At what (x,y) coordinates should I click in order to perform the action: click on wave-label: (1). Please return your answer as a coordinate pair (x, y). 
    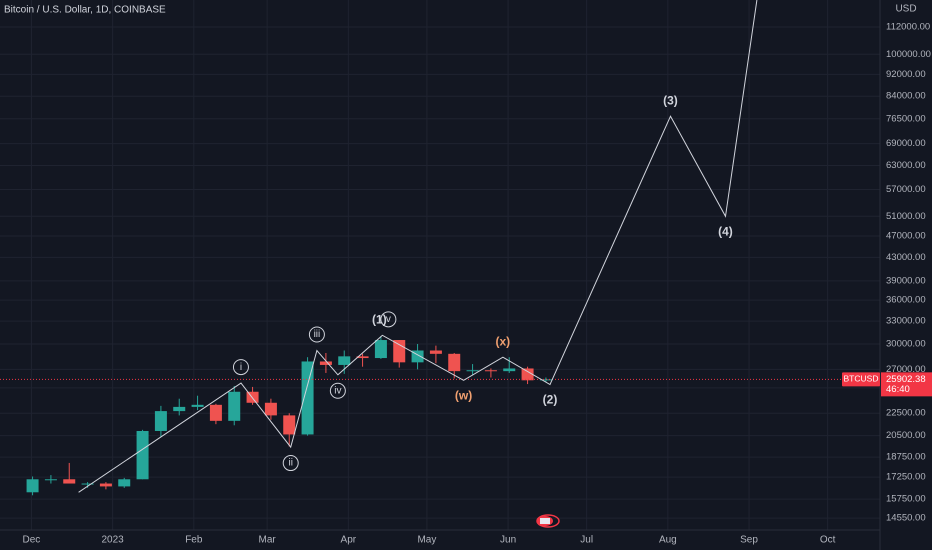
    Looking at the image, I should click on (379, 320).